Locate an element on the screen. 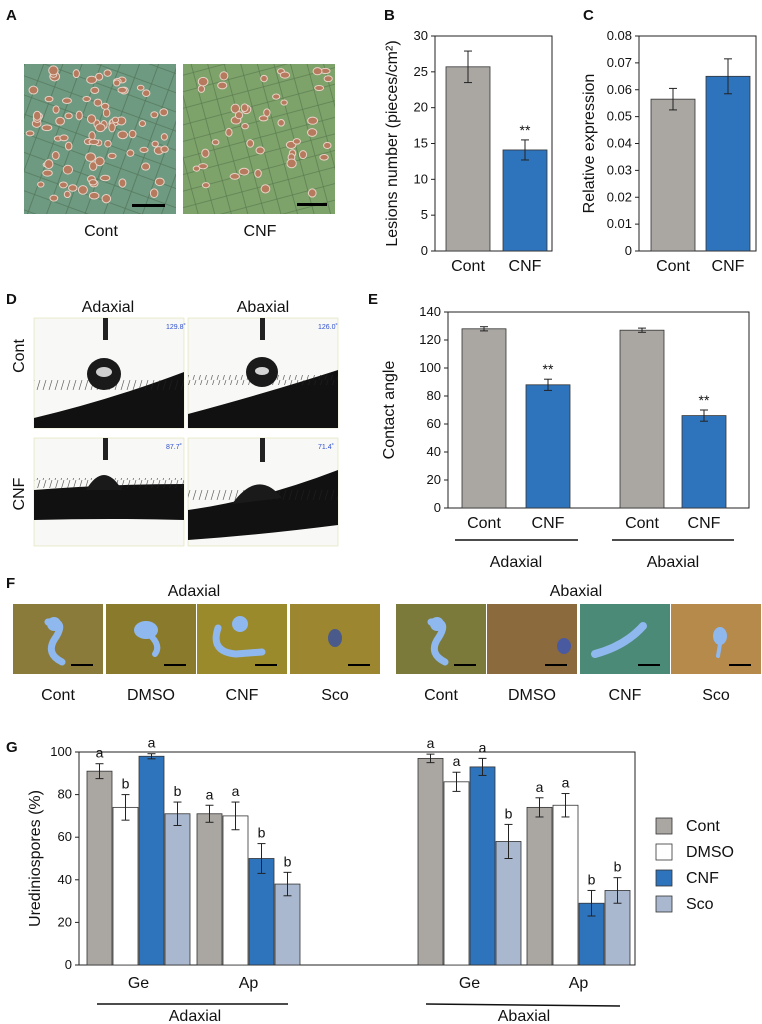  group-label-f-abaxial: Abaxial is located at coordinates (576, 591).